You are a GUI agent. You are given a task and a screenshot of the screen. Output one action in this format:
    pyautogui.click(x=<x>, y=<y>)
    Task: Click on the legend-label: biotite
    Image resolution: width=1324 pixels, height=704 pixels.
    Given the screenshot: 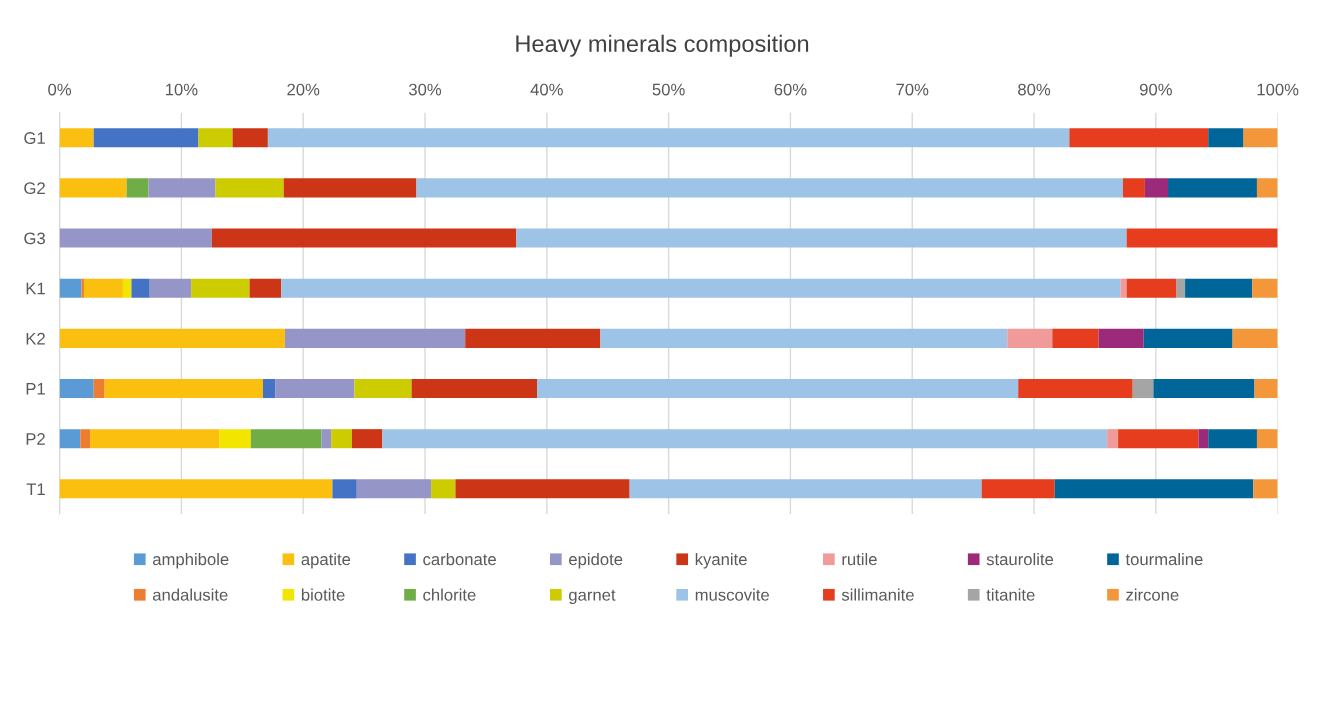 What is the action you would take?
    pyautogui.click(x=323, y=594)
    